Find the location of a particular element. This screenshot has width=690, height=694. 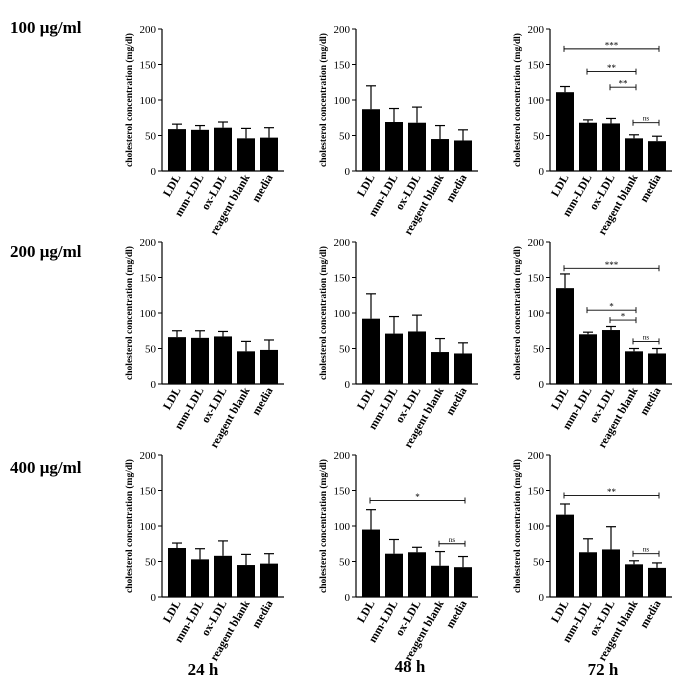

row-label-100: 100 μg/ml is located at coordinates (46, 27).